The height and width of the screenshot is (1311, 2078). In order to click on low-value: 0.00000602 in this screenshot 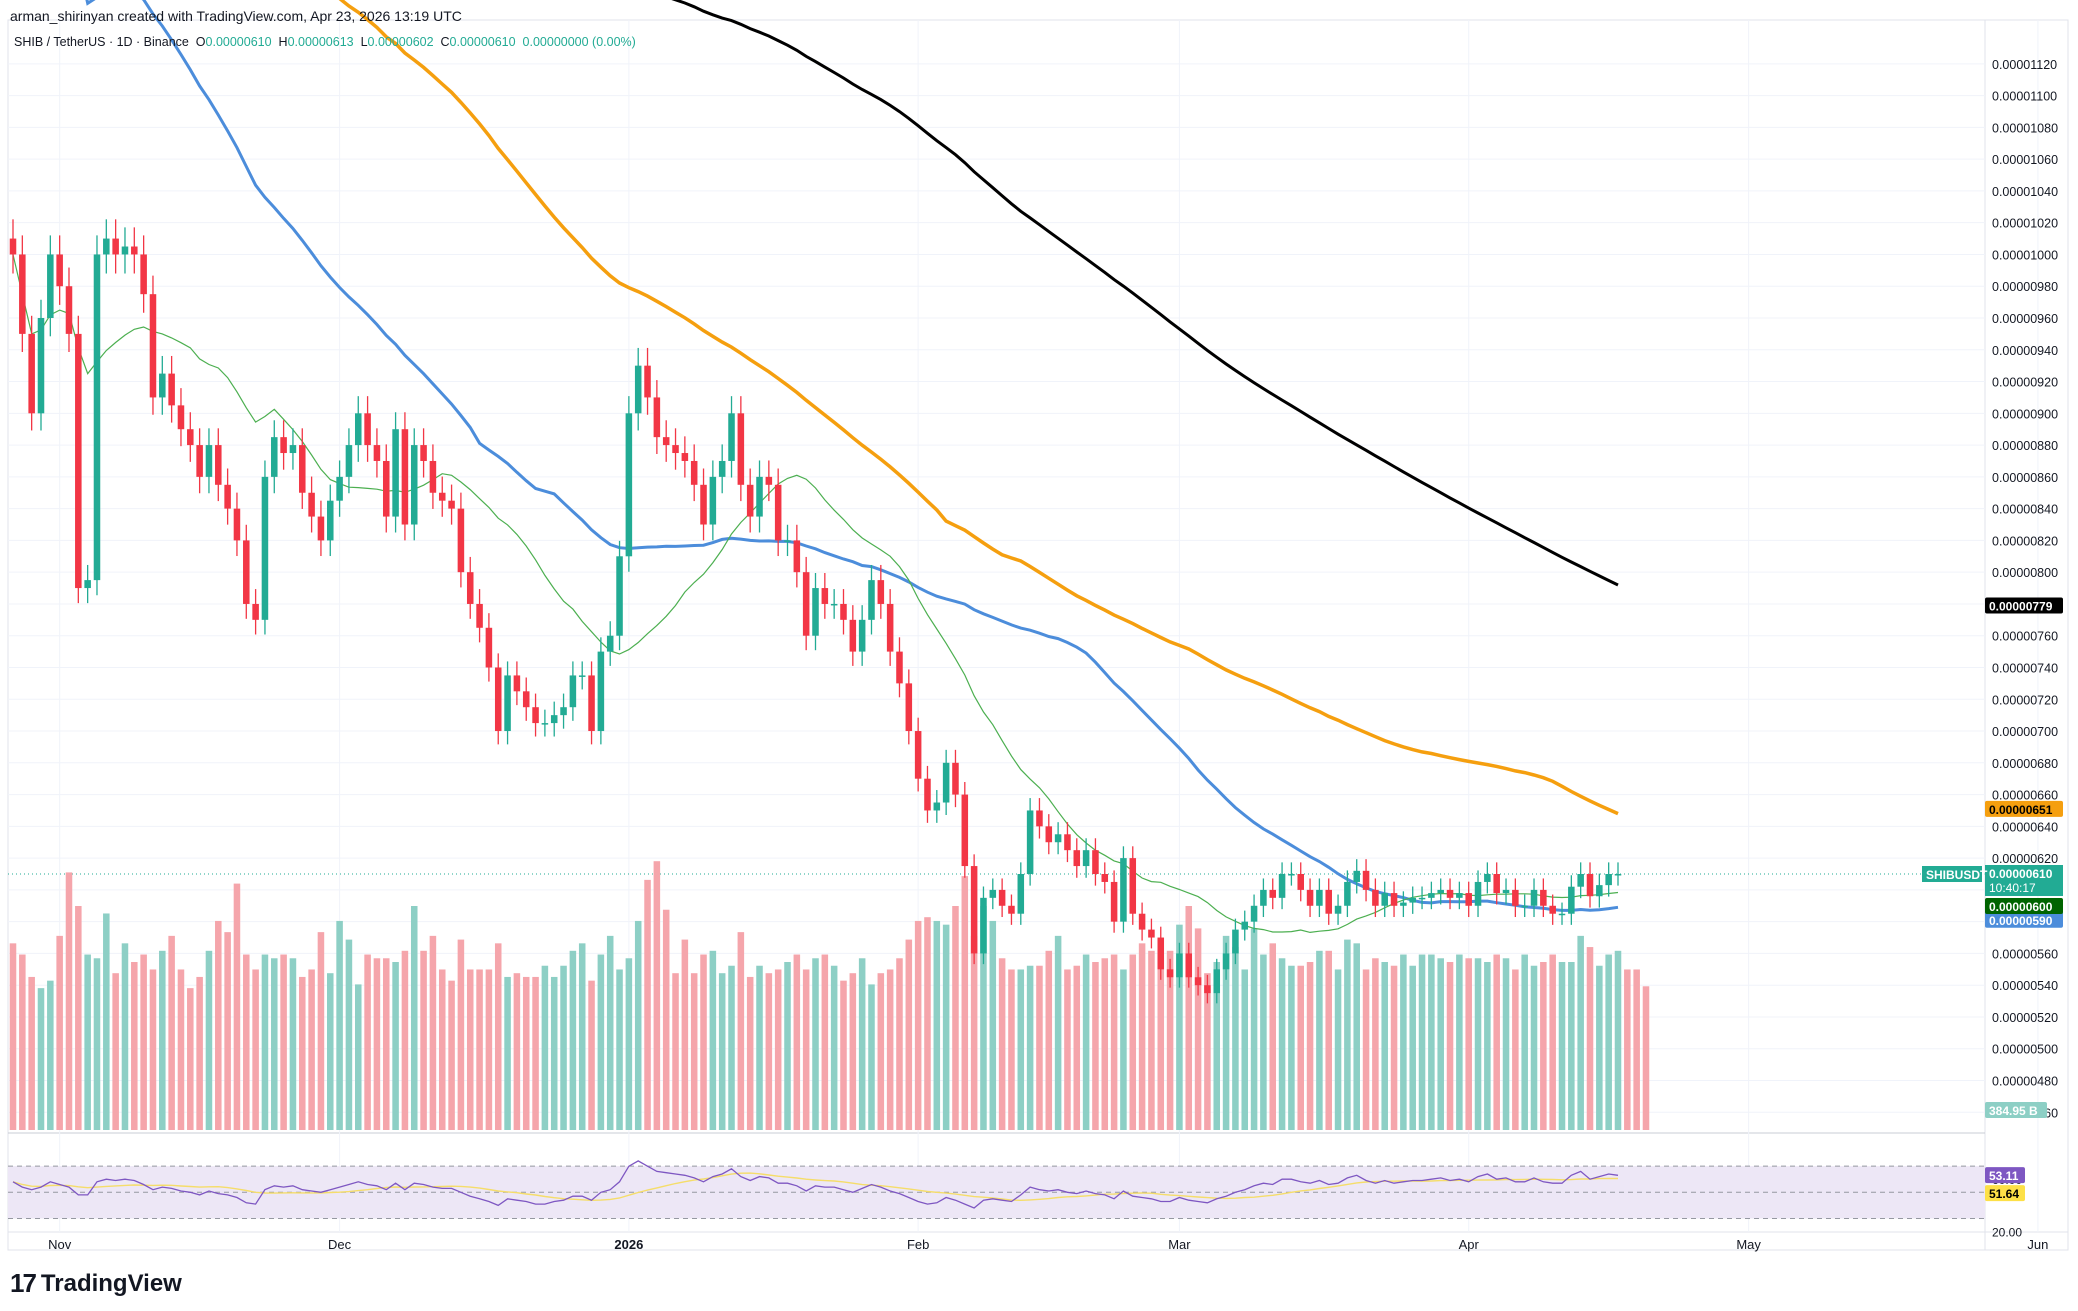, I will do `click(400, 42)`.